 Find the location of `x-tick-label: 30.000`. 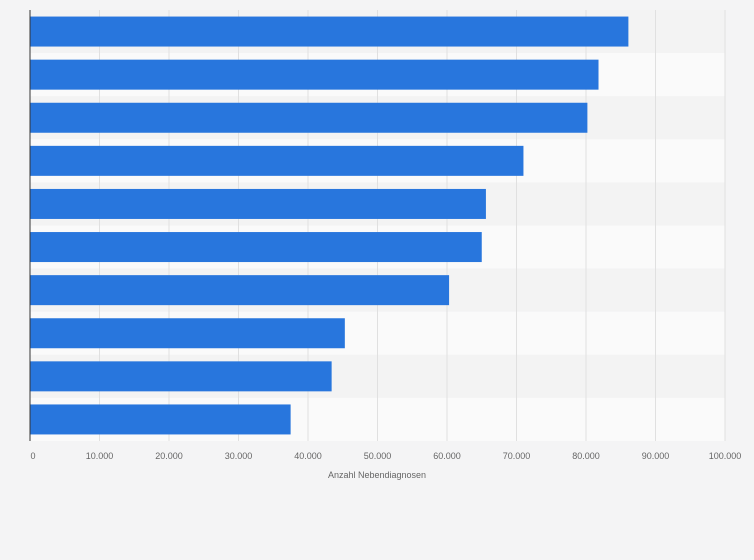

x-tick-label: 30.000 is located at coordinates (239, 456).